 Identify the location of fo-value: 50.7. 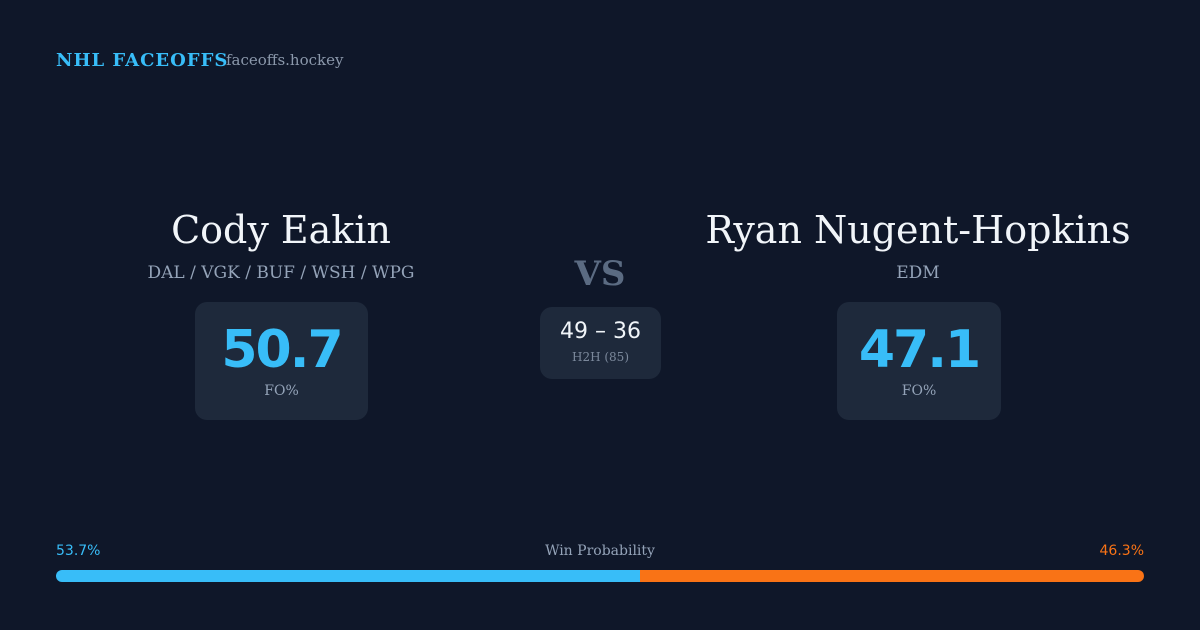
(282, 350).